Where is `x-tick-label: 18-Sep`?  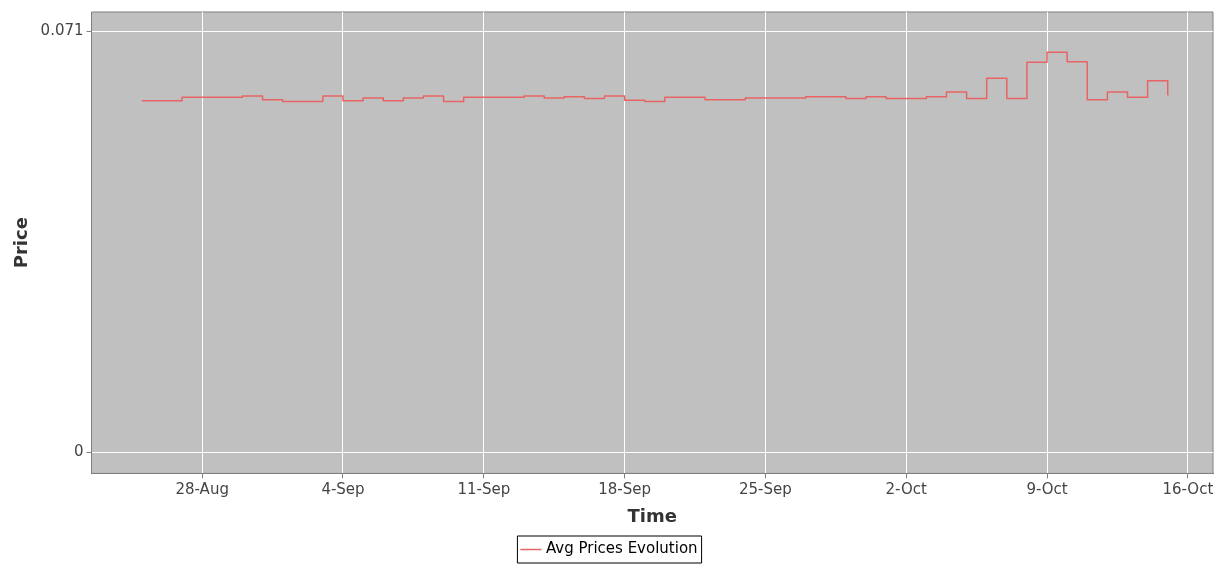
x-tick-label: 18-Sep is located at coordinates (624, 489).